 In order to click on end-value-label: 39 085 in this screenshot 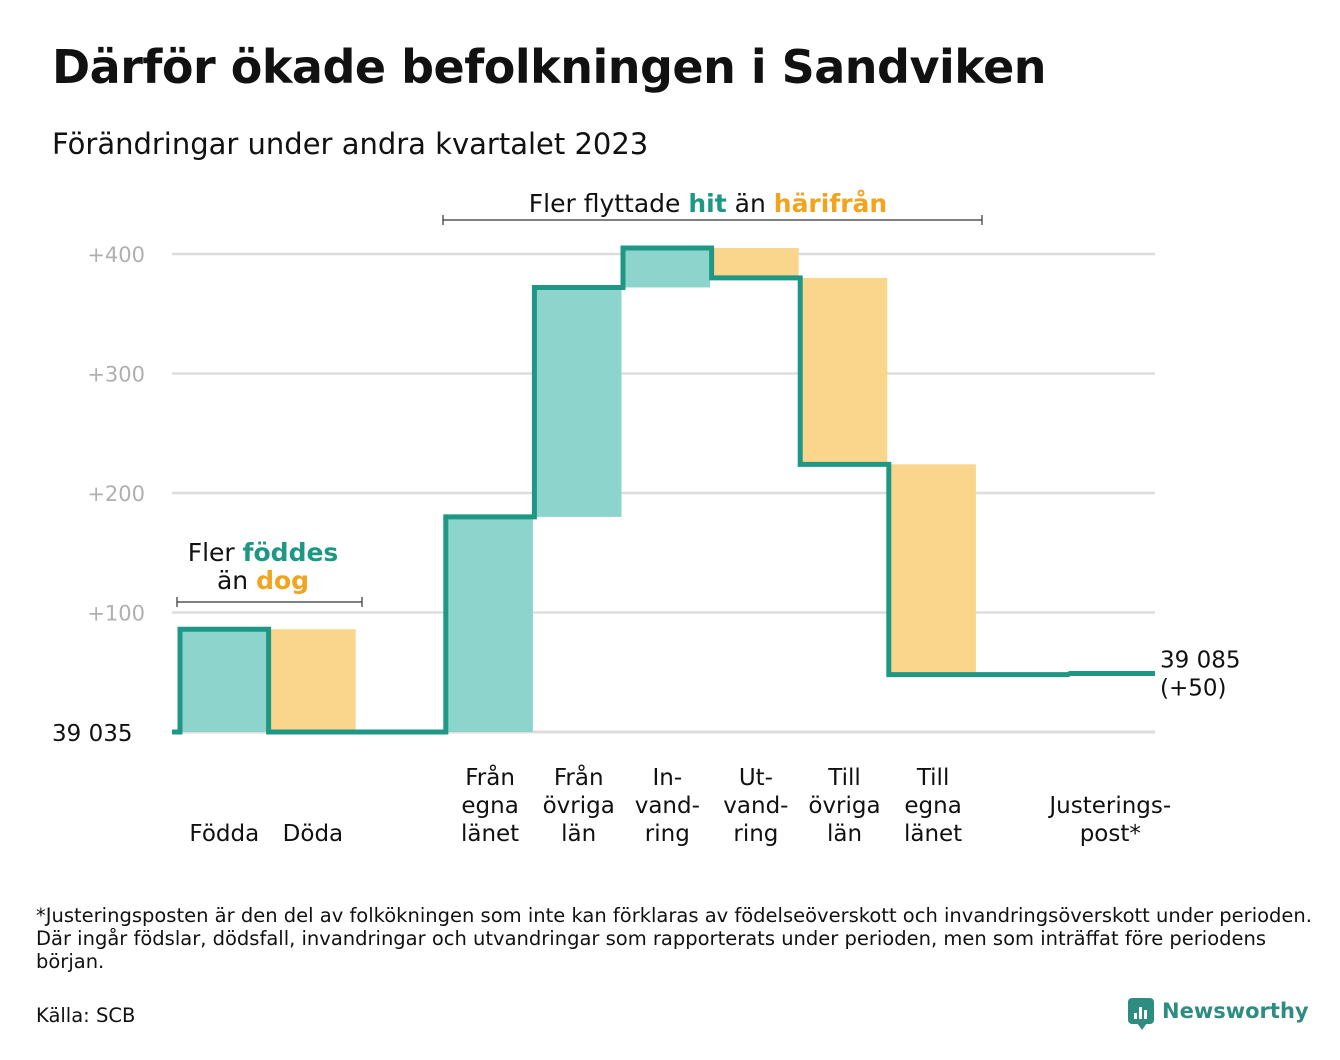, I will do `click(1200, 660)`.